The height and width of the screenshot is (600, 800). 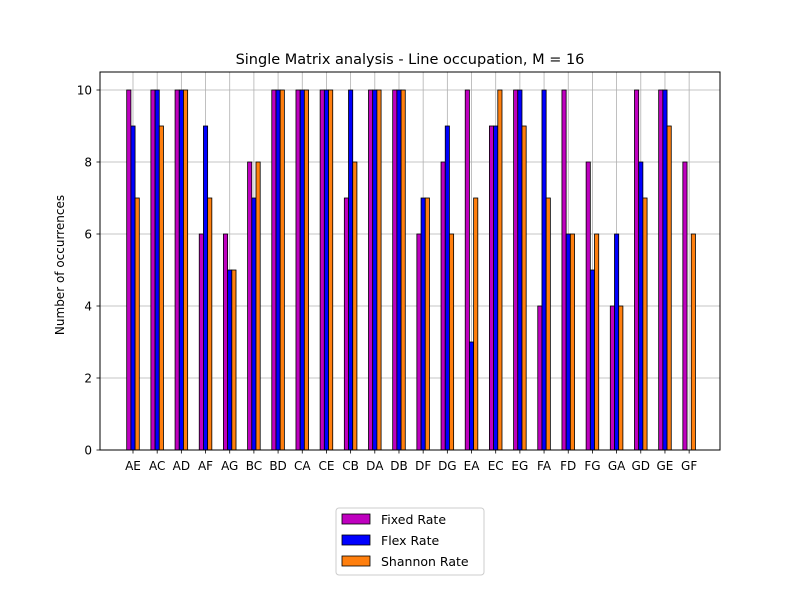 I want to click on x-tick-label-ge: GE, so click(x=665, y=466).